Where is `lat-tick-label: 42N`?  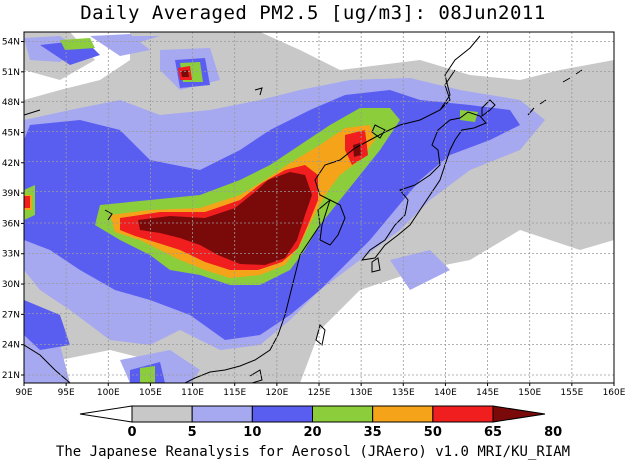 lat-tick-label: 42N is located at coordinates (11, 164).